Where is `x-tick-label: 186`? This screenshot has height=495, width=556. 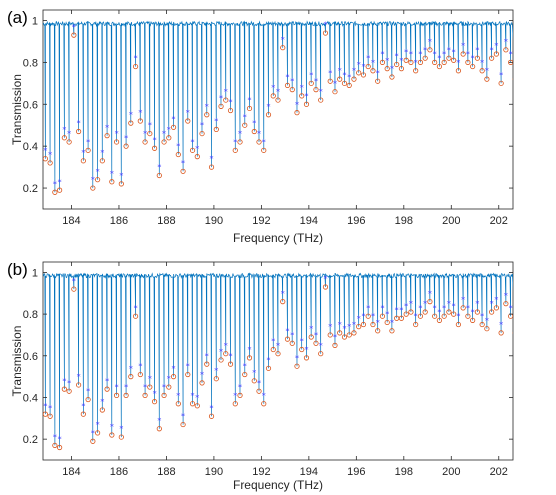
x-tick-label: 186 is located at coordinates (119, 472).